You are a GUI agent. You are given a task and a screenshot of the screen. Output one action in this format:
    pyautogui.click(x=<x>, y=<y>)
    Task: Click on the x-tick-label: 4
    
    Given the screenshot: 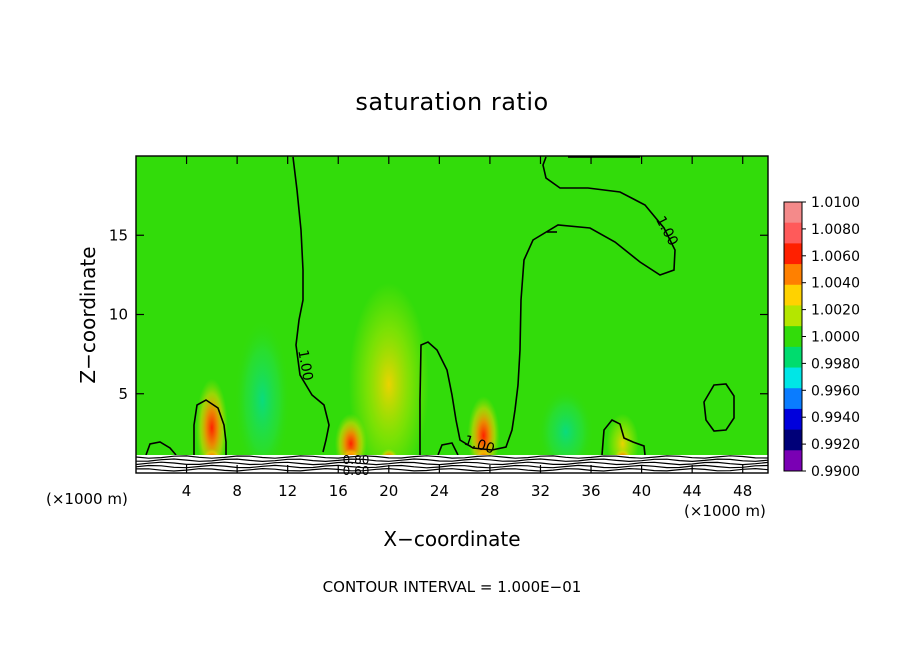 What is the action you would take?
    pyautogui.click(x=187, y=491)
    